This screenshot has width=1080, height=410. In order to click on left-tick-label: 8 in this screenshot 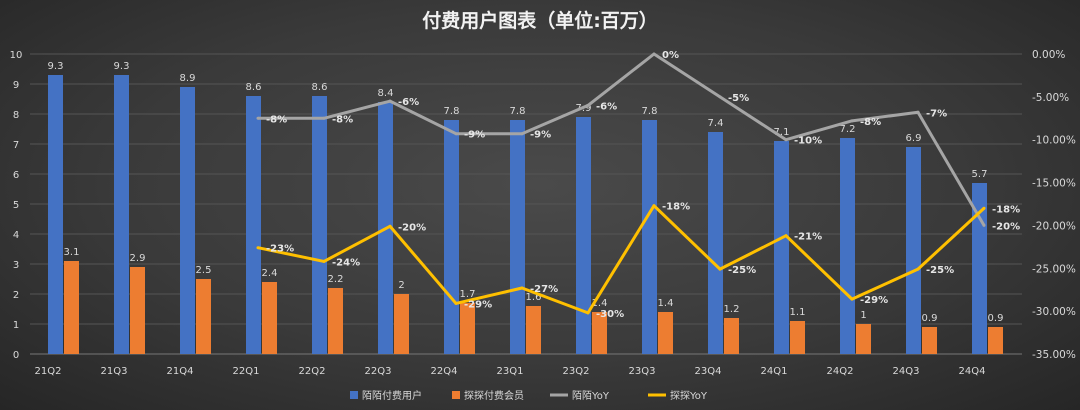, I will do `click(16, 115)`.